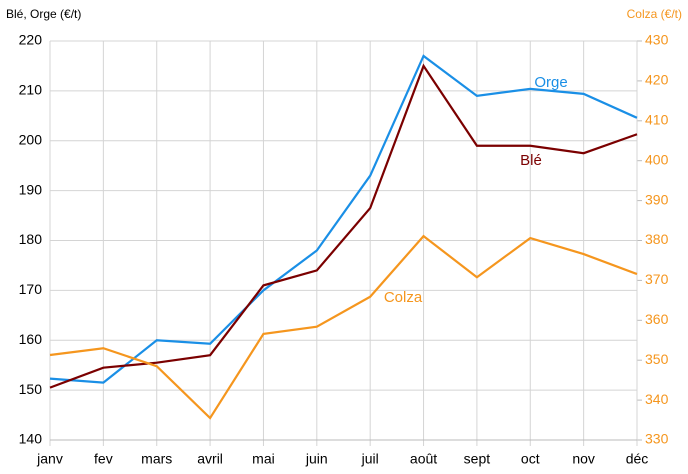  I want to click on y2-tick-label: 400, so click(657, 159).